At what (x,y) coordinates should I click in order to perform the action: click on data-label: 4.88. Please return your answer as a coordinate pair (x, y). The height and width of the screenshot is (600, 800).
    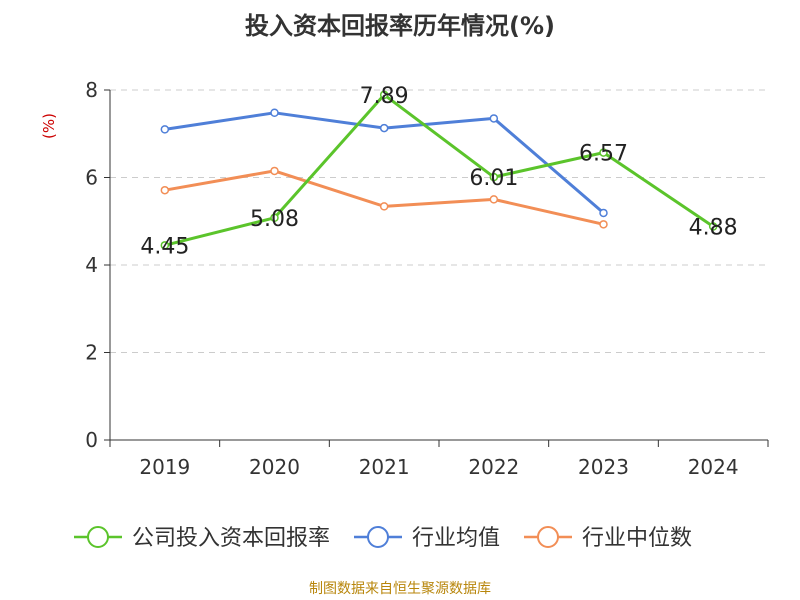
    Looking at the image, I should click on (713, 228).